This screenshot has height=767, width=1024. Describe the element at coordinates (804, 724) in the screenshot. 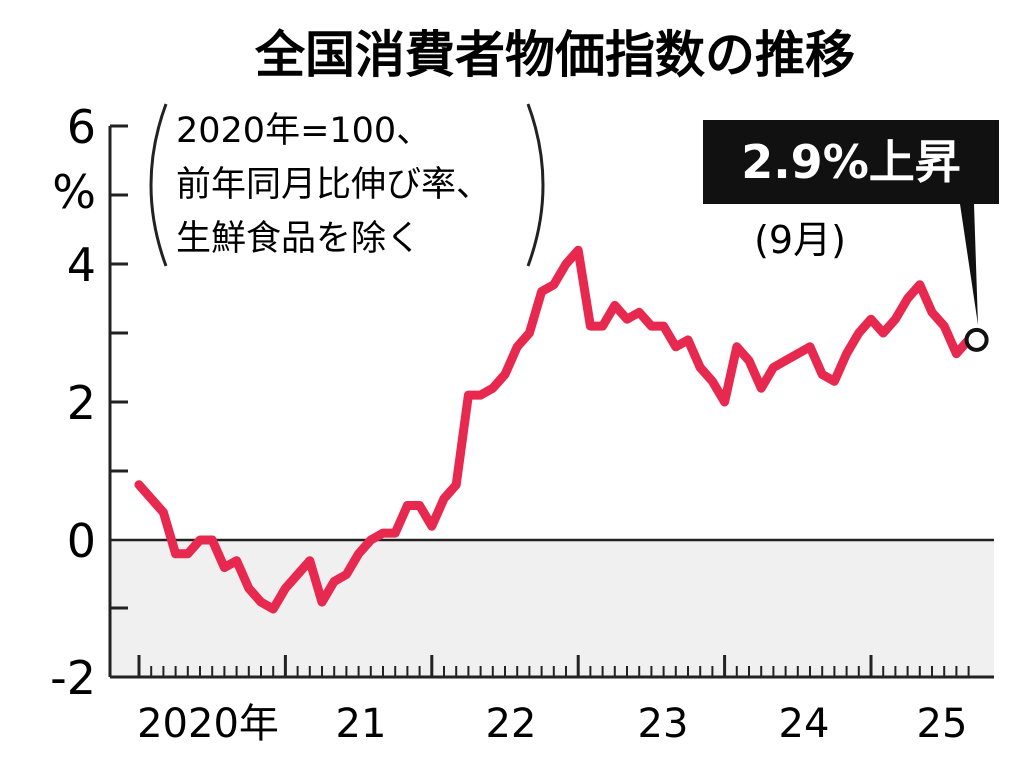

I see `x-tick-label-24: 24` at that location.